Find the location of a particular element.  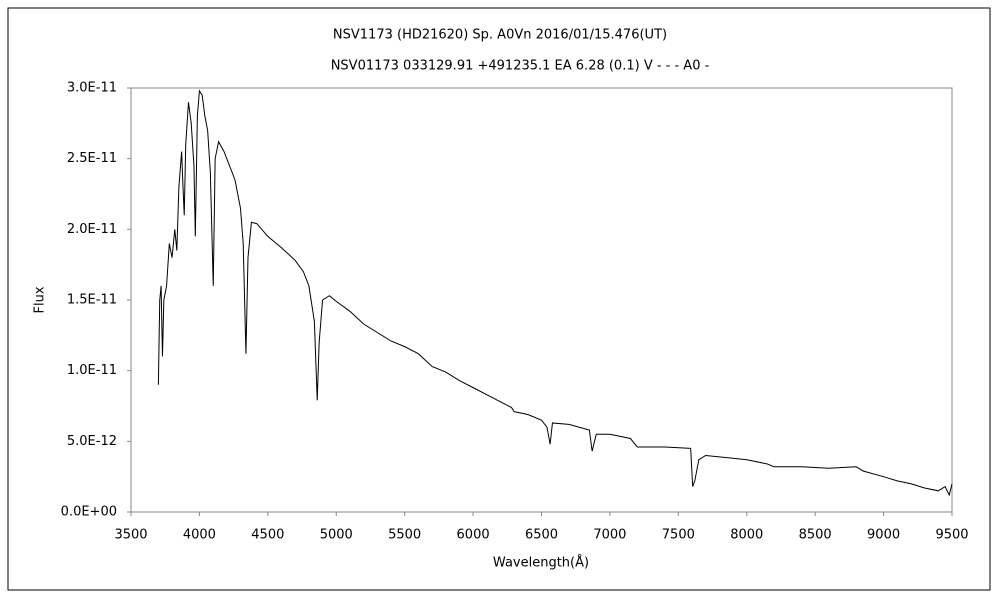

x-tick-label: 6000 is located at coordinates (473, 535).